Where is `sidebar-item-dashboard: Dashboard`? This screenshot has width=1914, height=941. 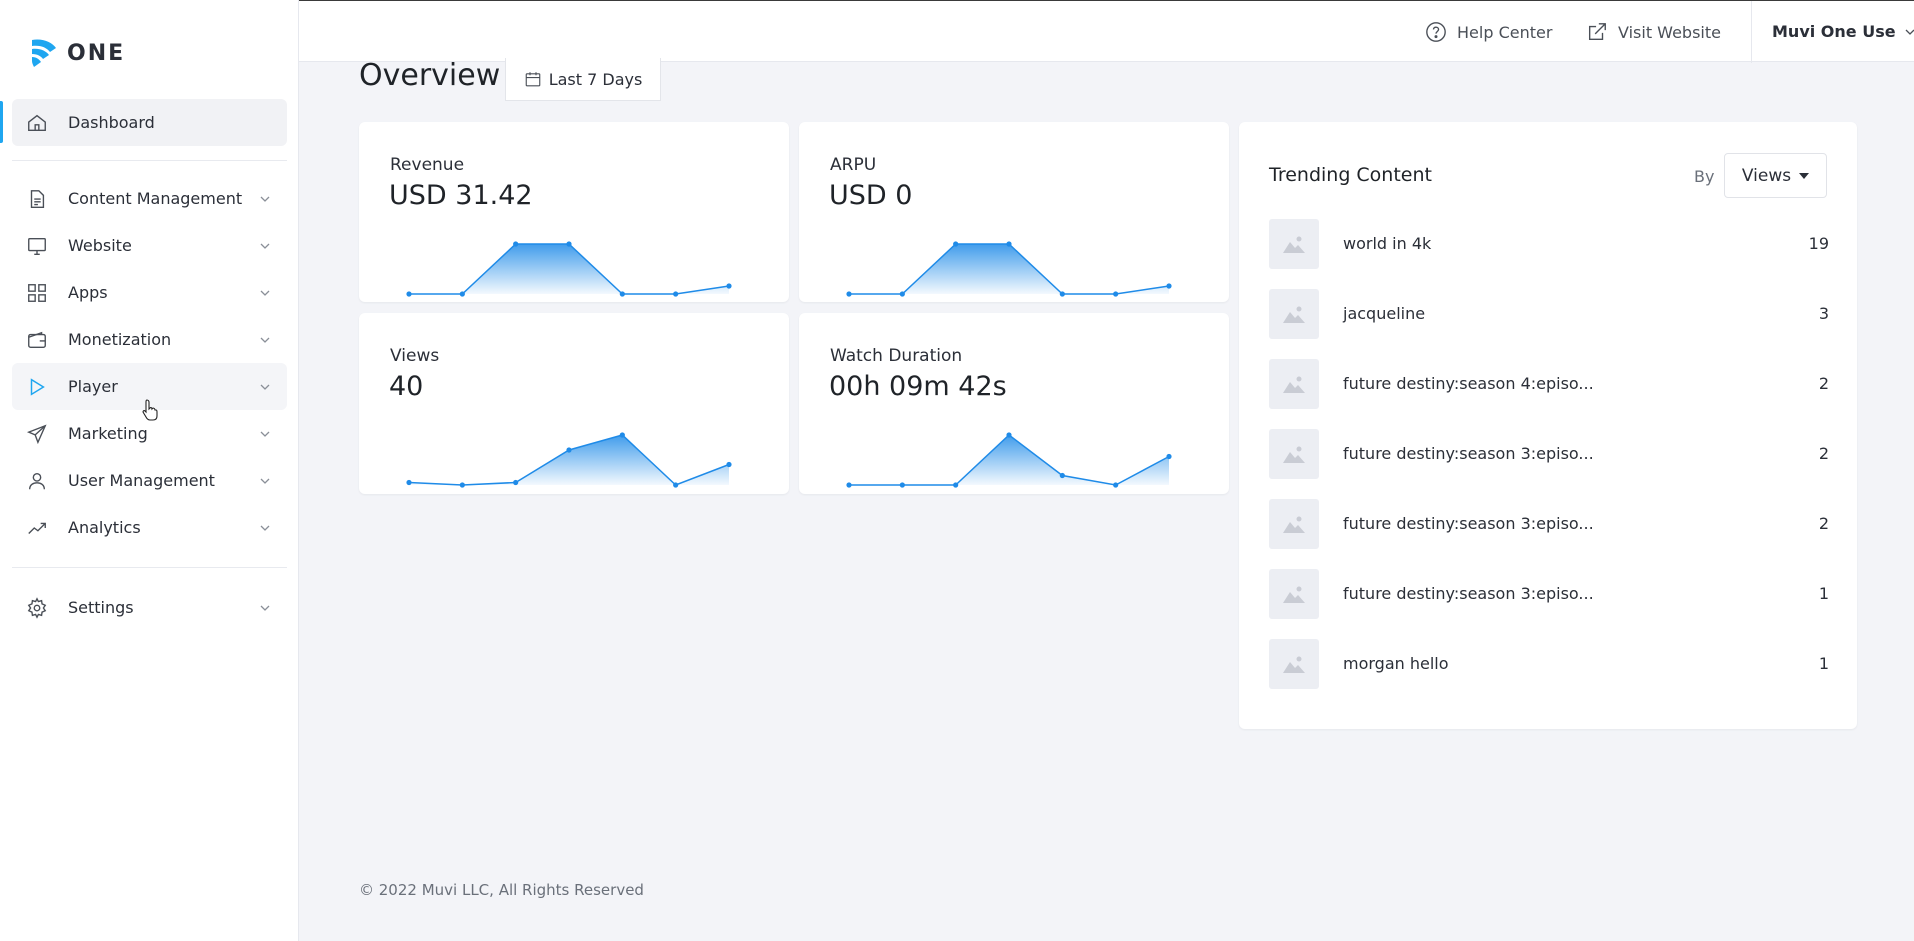
sidebar-item-dashboard: Dashboard is located at coordinates (149, 122).